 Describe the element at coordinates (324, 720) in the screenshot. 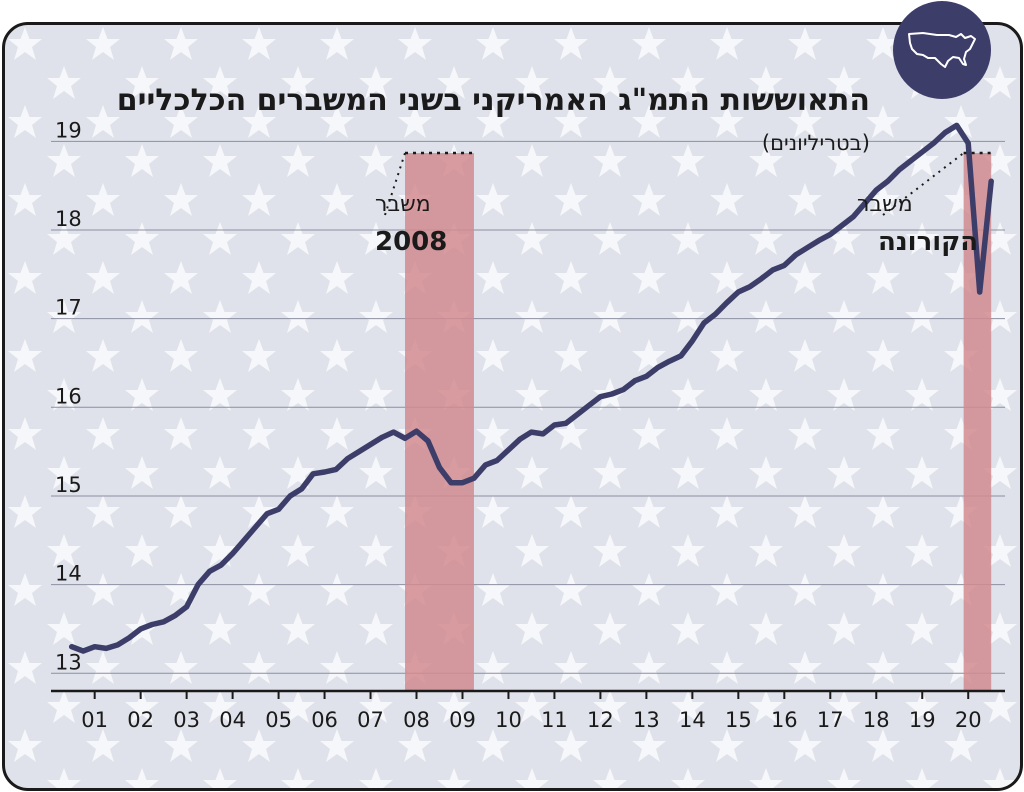

I see `x-tick-label: 06` at that location.